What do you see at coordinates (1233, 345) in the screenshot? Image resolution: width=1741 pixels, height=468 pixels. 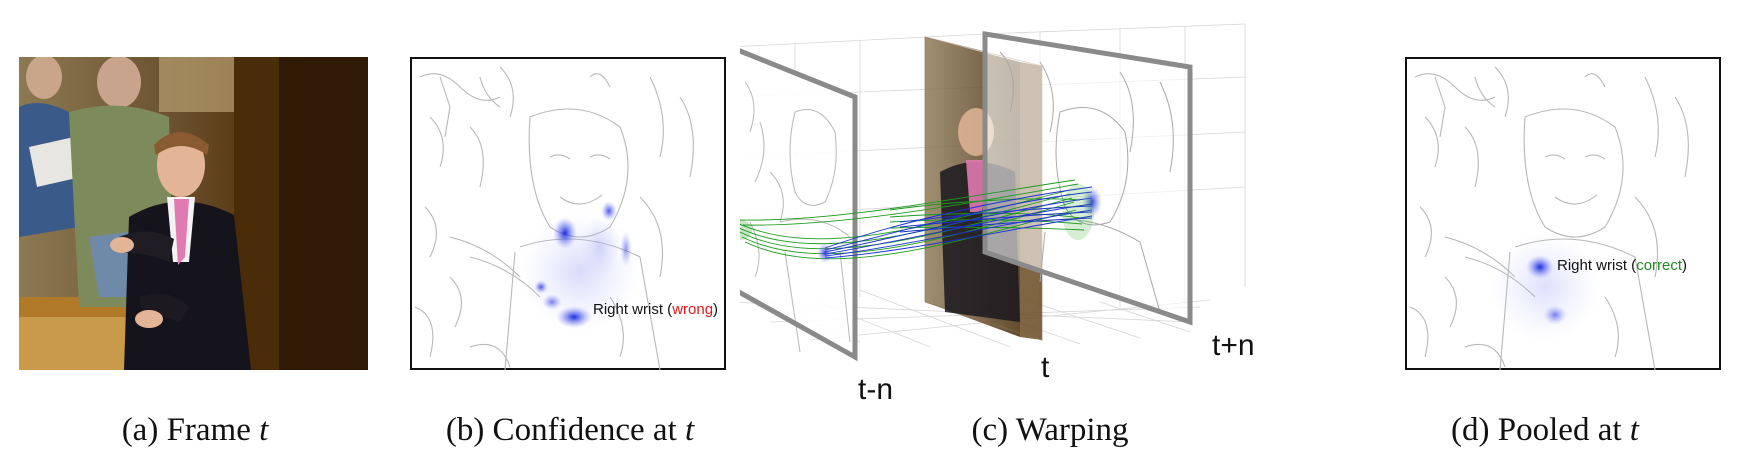 I see `axis-label-t-plus-n: t+n` at bounding box center [1233, 345].